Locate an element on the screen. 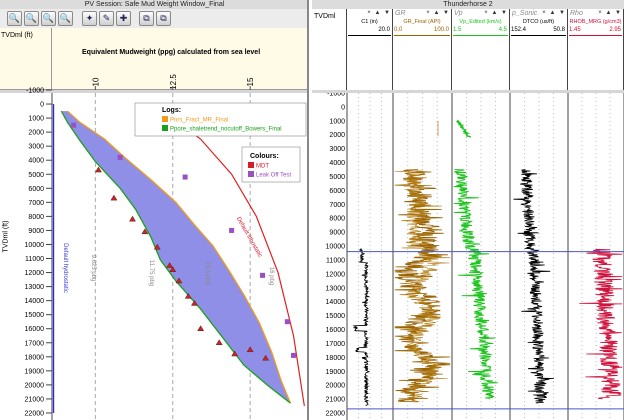 Image resolution: width=624 pixels, height=420 pixels. track-header-gr: GR × ▲ ▼ GR_Final (API) 0.0 100.0 is located at coordinates (422, 49).